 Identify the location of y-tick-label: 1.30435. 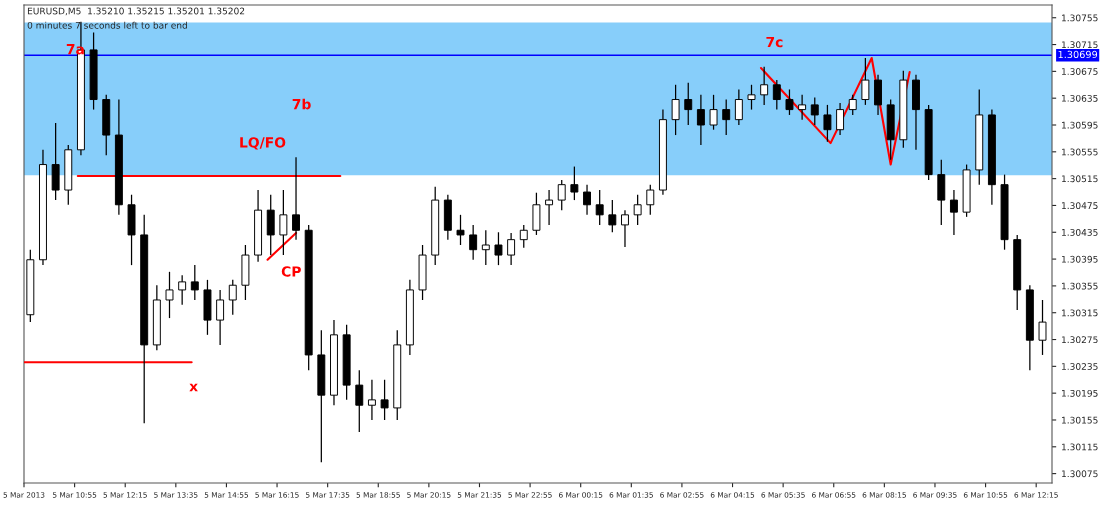
(1080, 232).